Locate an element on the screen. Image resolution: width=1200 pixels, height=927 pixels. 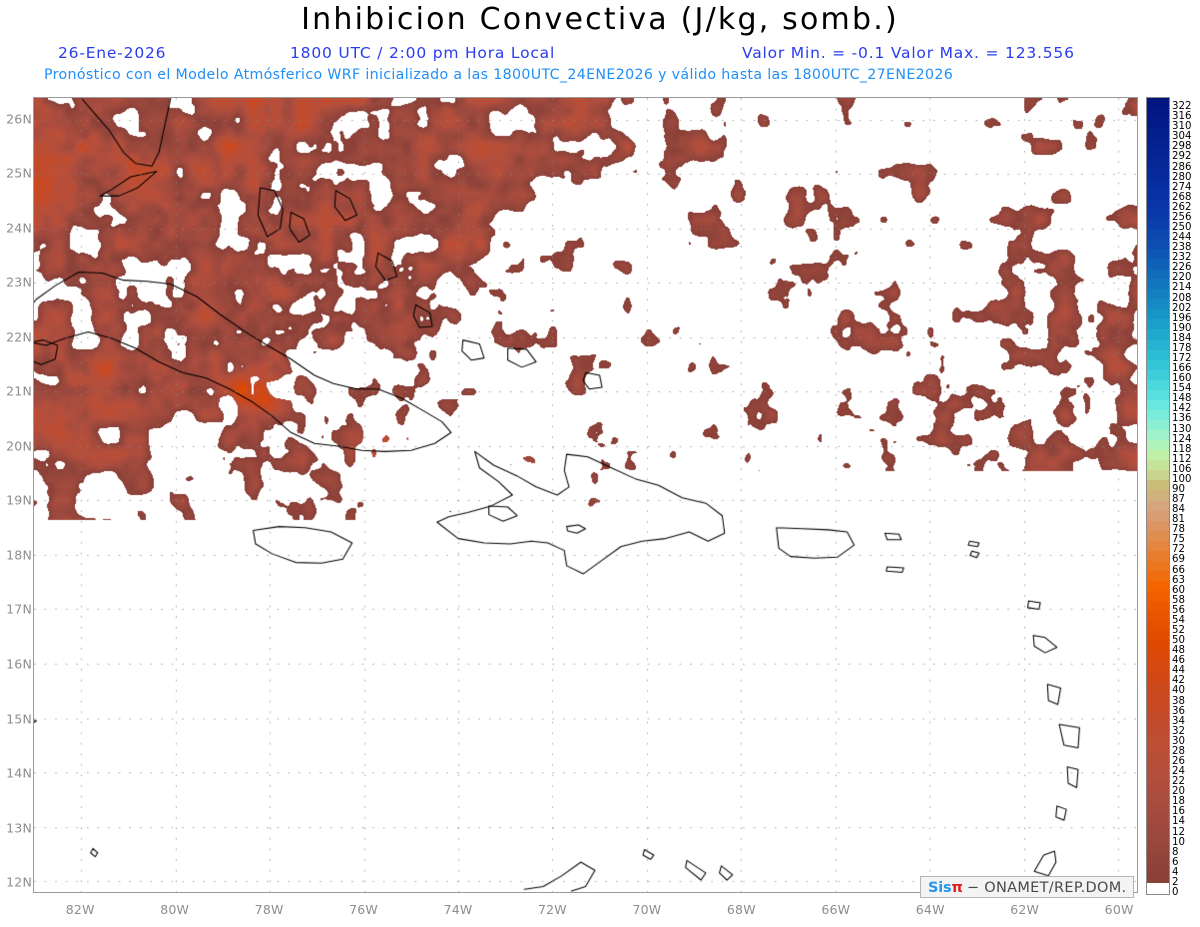
colorbar-tick-label: 81 is located at coordinates (1178, 520).